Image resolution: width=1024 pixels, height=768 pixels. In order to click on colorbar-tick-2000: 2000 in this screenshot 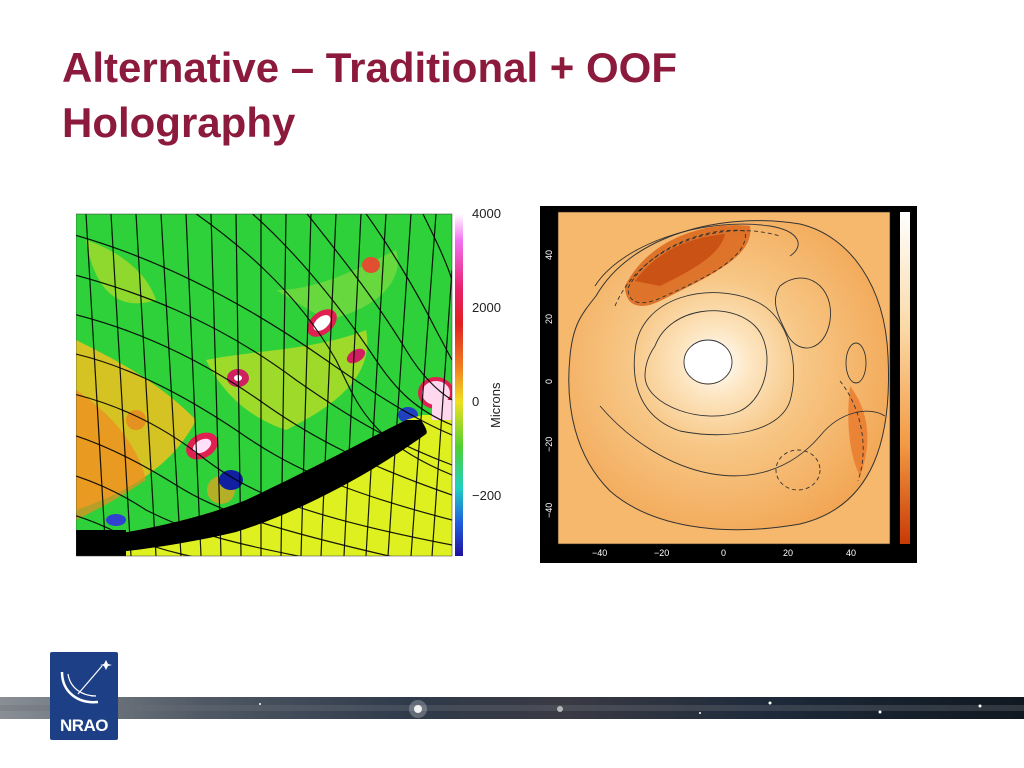, I will do `click(486, 307)`.